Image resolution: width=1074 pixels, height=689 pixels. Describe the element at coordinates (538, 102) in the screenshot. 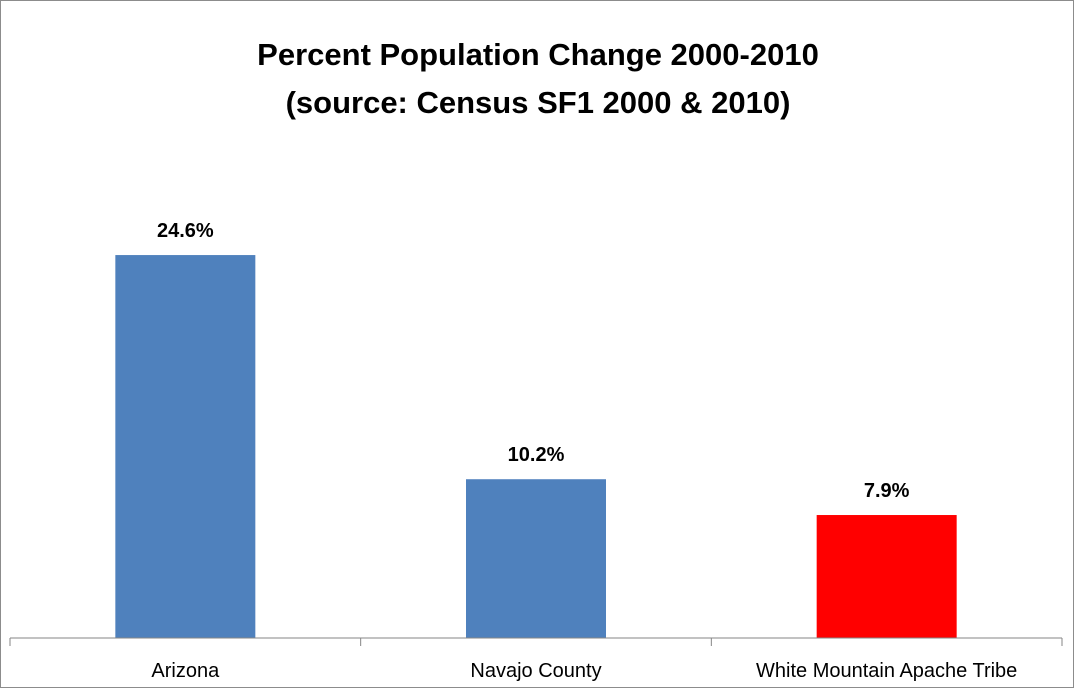

I see `chart-subtitle-line: (source: Census SF1 2000 & 2010)` at that location.